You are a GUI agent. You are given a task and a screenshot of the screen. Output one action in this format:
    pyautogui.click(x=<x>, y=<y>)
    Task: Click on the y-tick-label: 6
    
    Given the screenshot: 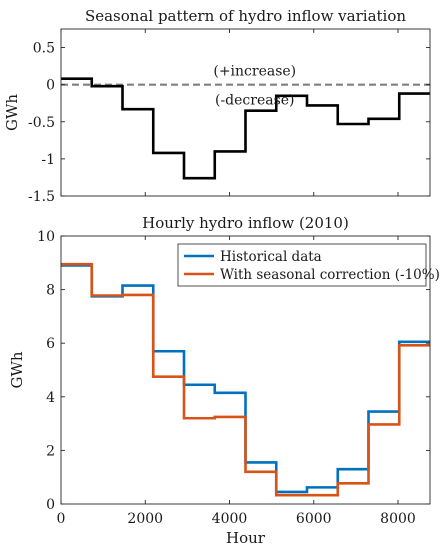 What is the action you would take?
    pyautogui.click(x=50, y=344)
    